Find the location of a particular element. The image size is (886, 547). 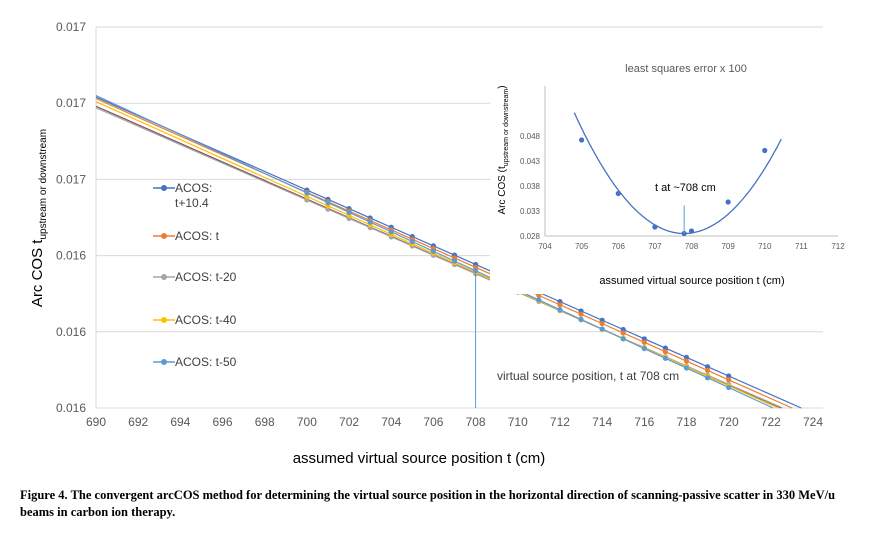

legend-item: ACOS: t-20 is located at coordinates (195, 277).